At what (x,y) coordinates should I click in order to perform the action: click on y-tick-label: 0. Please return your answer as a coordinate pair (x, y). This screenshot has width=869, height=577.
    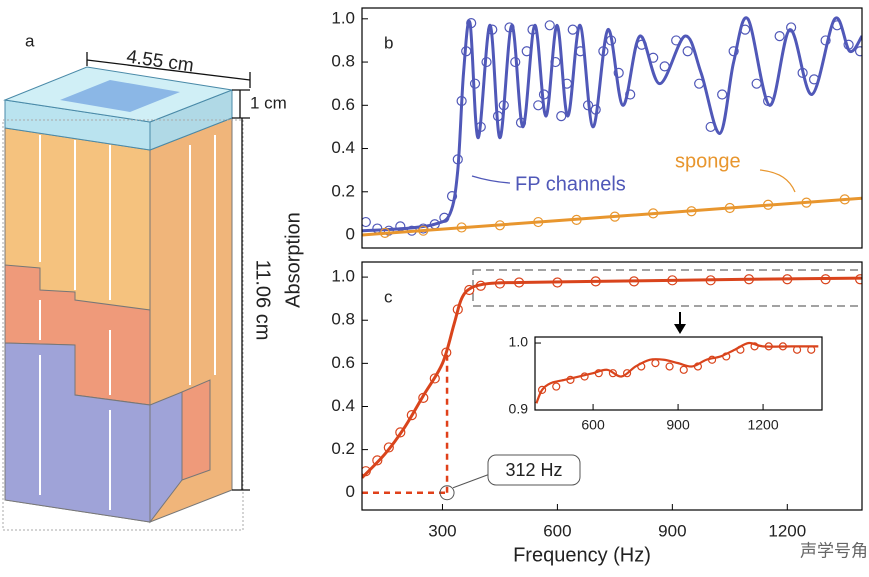
    Looking at the image, I should click on (350, 491).